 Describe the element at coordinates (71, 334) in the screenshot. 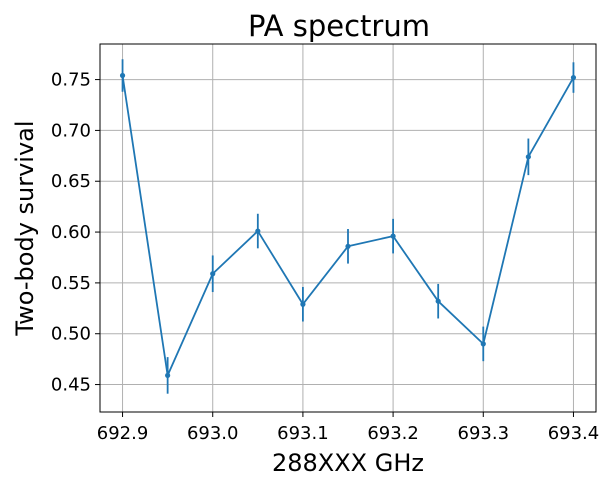

I see `y-tick-label: 0.50` at that location.